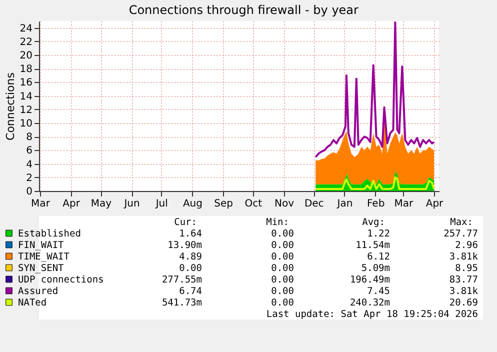 This screenshot has width=497, height=352. I want to click on x-tick-label: Nov, so click(284, 204).